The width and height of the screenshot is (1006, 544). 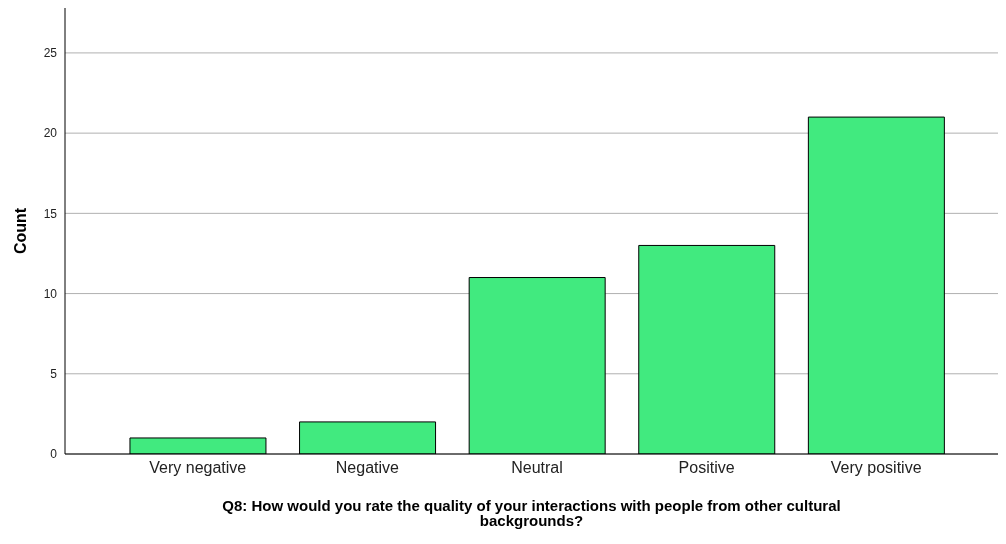 What do you see at coordinates (54, 454) in the screenshot?
I see `y-tick-label: 0` at bounding box center [54, 454].